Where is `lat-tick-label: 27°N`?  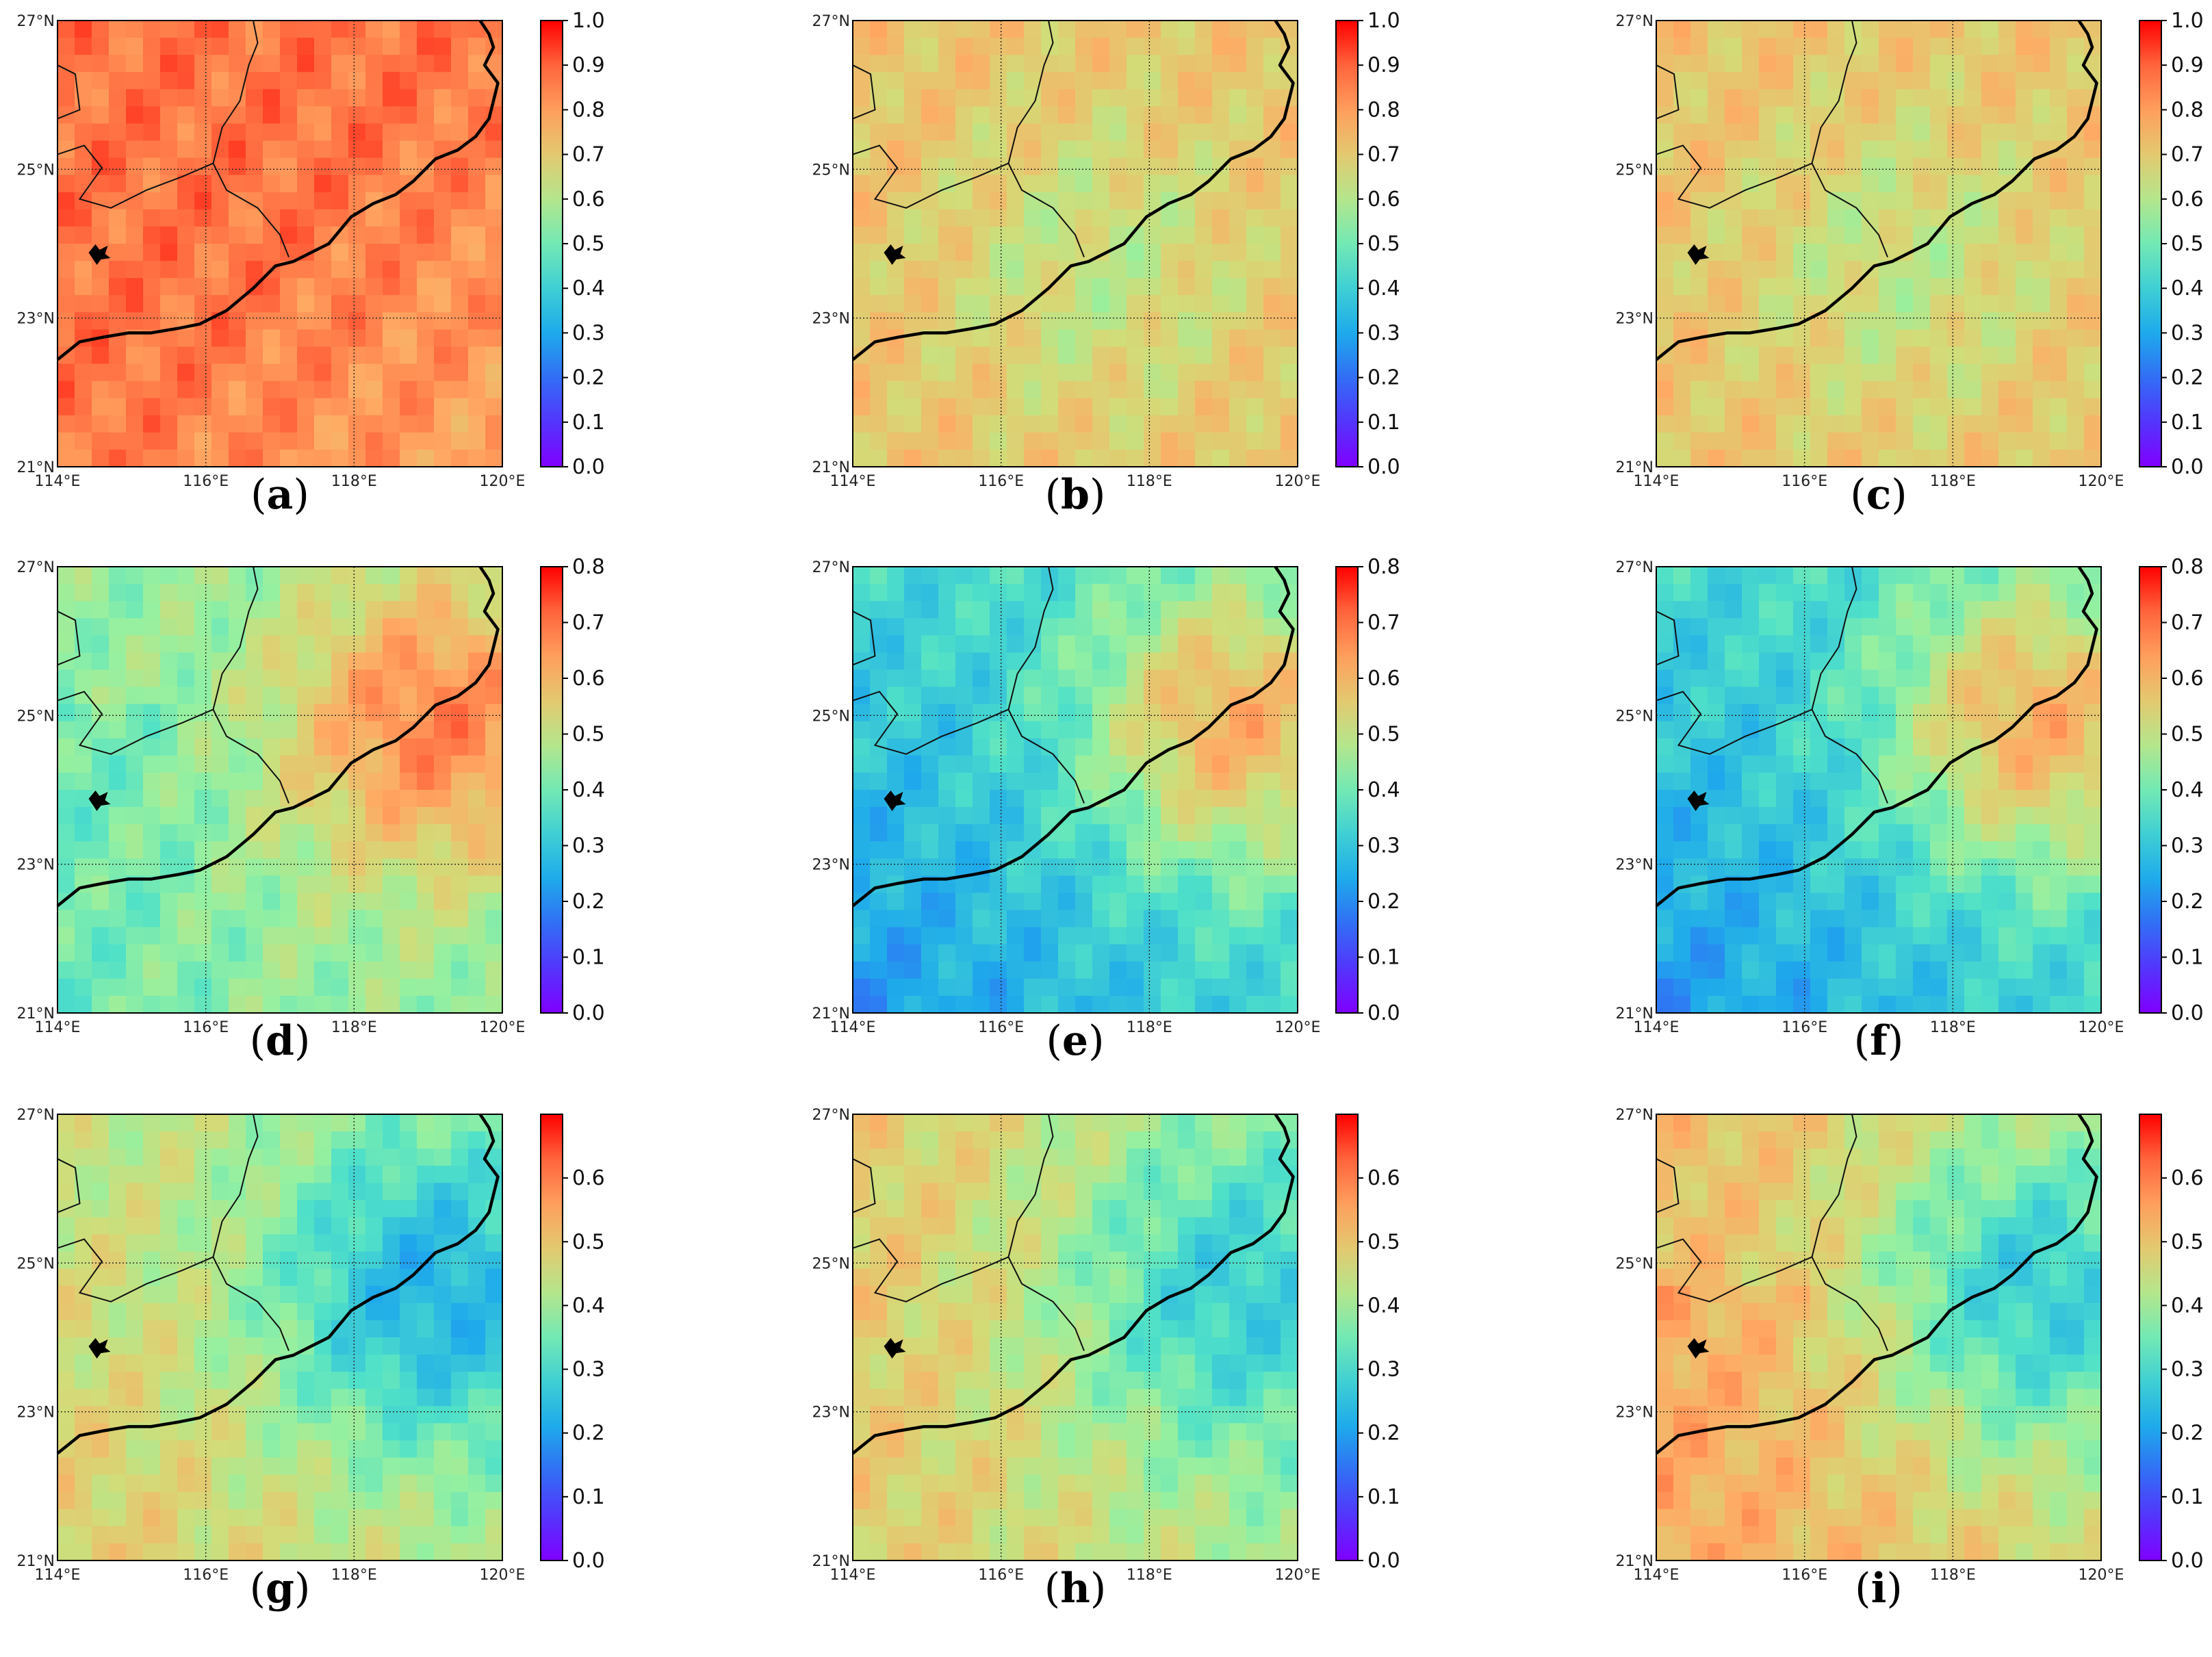
lat-tick-label: 27°N is located at coordinates (1635, 21).